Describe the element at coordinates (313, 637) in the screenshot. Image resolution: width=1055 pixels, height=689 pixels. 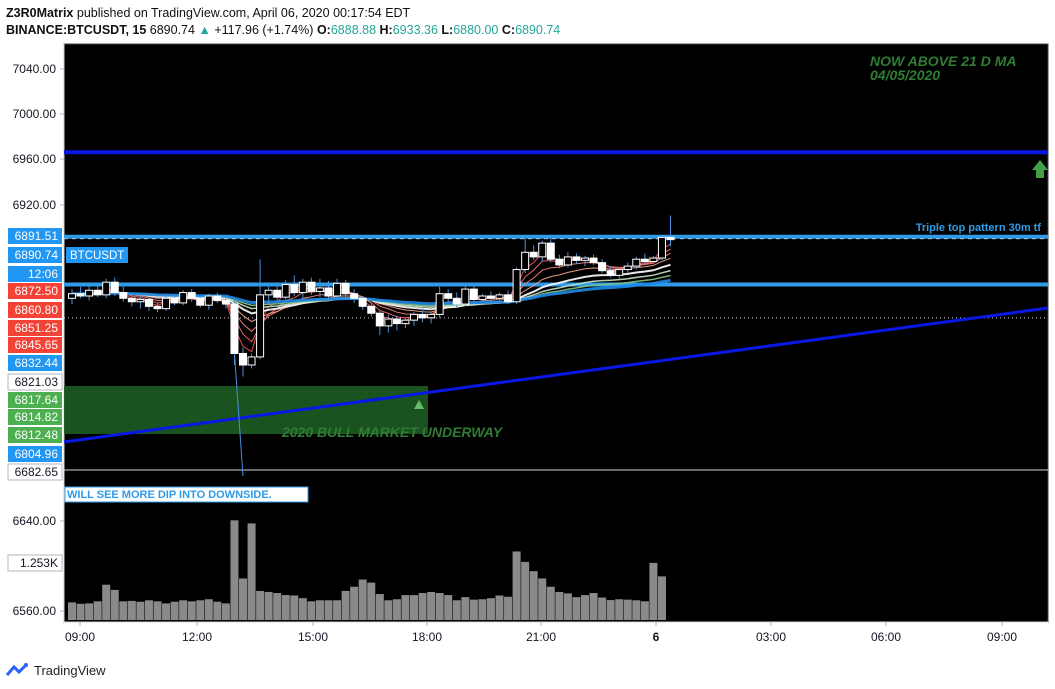
I see `time-tick-label: 15:00` at that location.